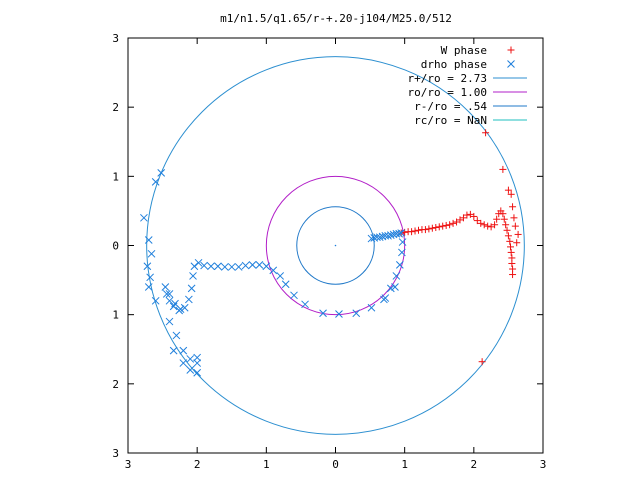  I want to click on legend-label: rc/ro = NaN, so click(450, 120).